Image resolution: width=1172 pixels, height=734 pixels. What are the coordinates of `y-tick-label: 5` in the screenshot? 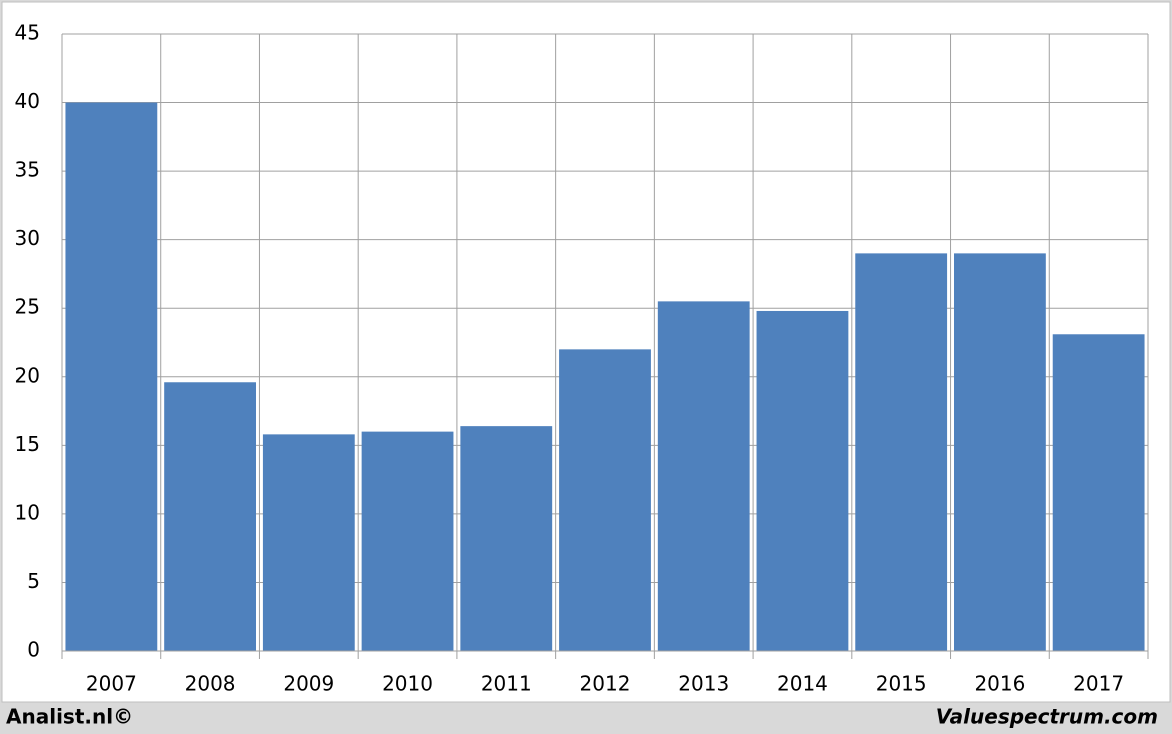 It's located at (33, 581).